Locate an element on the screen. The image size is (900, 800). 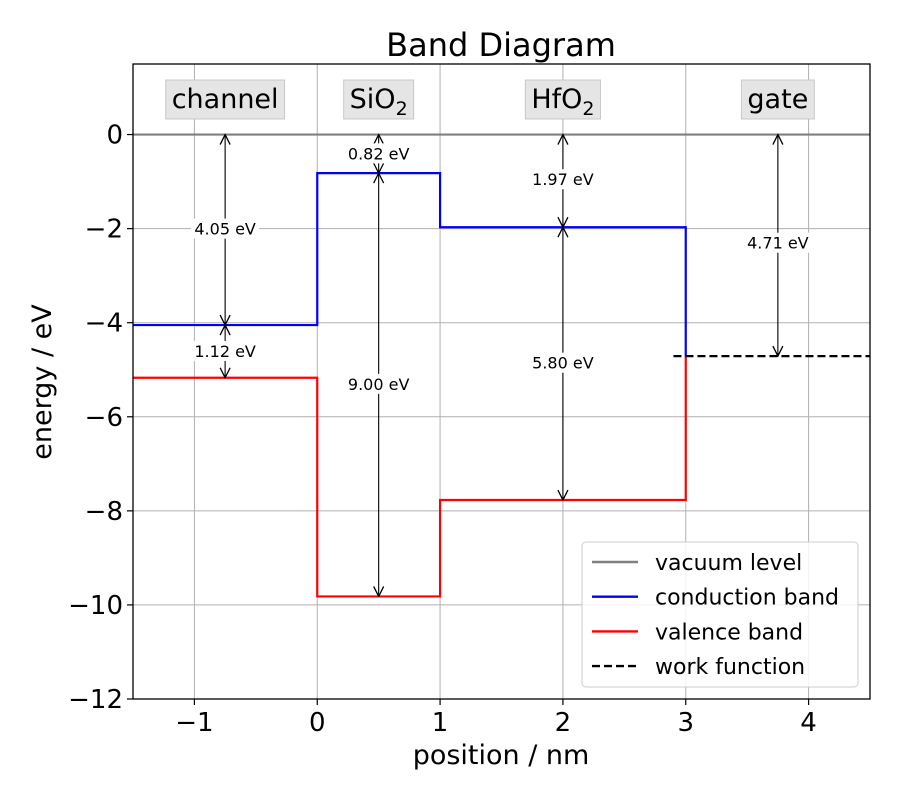
y-tick-label: −2 is located at coordinates (104, 230).